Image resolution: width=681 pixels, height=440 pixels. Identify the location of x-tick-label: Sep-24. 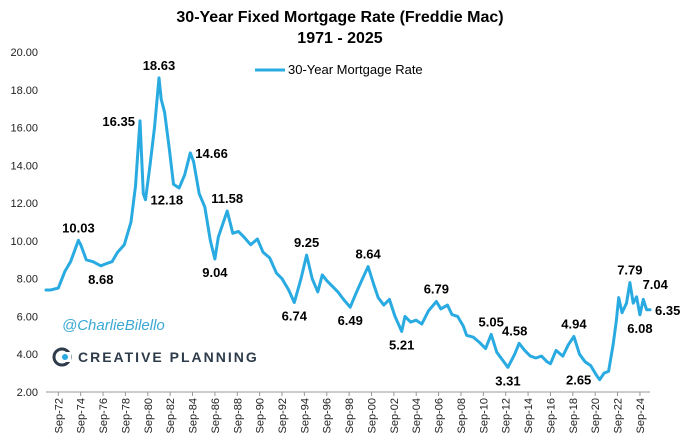
(641, 415).